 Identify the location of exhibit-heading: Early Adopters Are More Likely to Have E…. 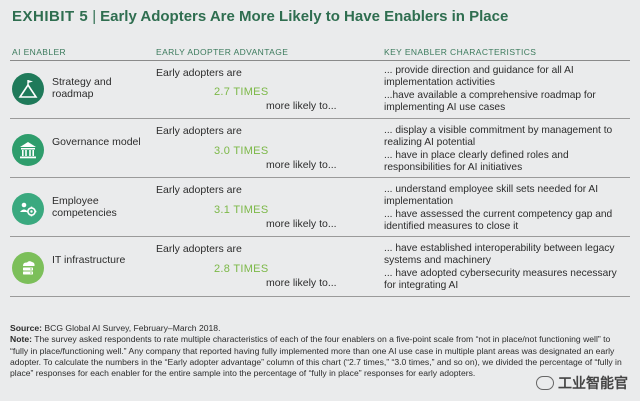
(304, 16).